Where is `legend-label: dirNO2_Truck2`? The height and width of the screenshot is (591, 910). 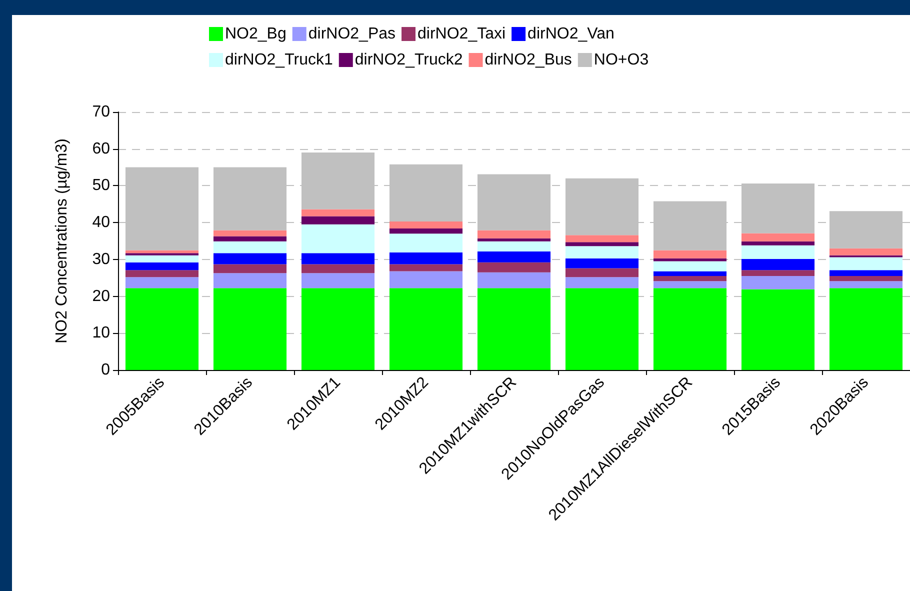
legend-label: dirNO2_Truck2 is located at coordinates (408, 60).